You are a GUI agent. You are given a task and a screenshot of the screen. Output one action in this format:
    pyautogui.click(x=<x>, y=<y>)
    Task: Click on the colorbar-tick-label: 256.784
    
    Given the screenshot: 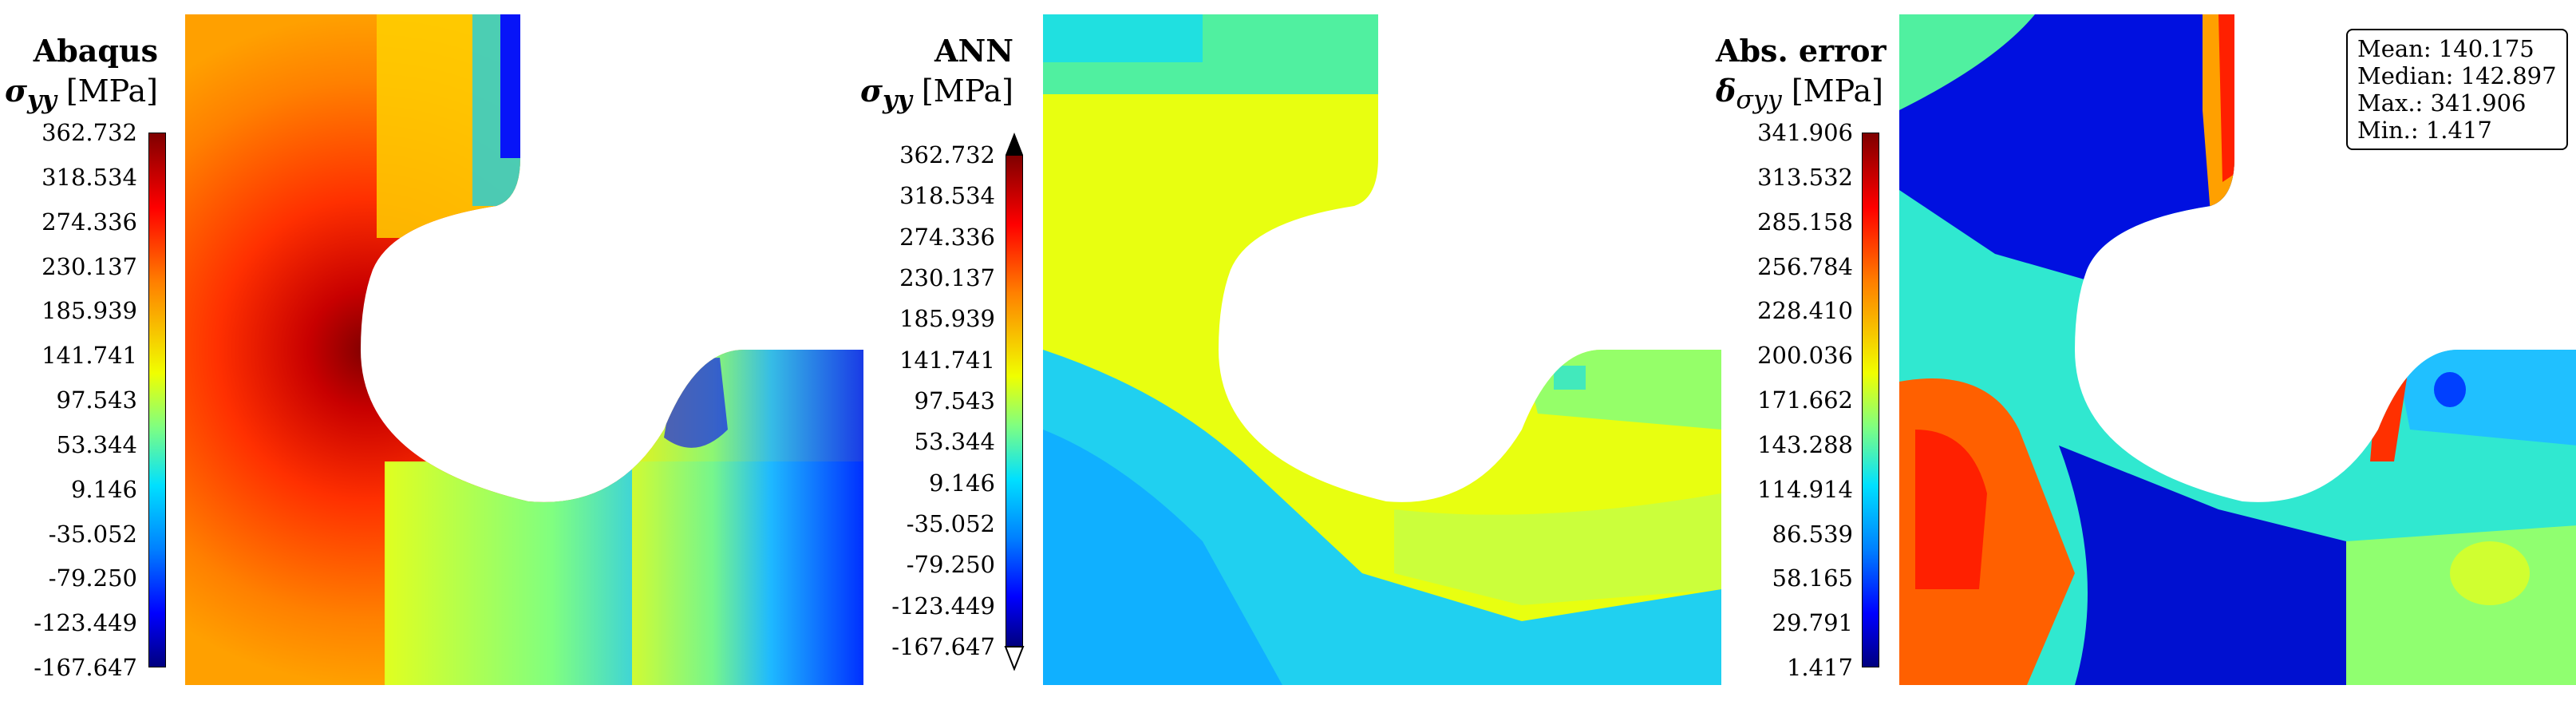 What is the action you would take?
    pyautogui.click(x=1805, y=266)
    